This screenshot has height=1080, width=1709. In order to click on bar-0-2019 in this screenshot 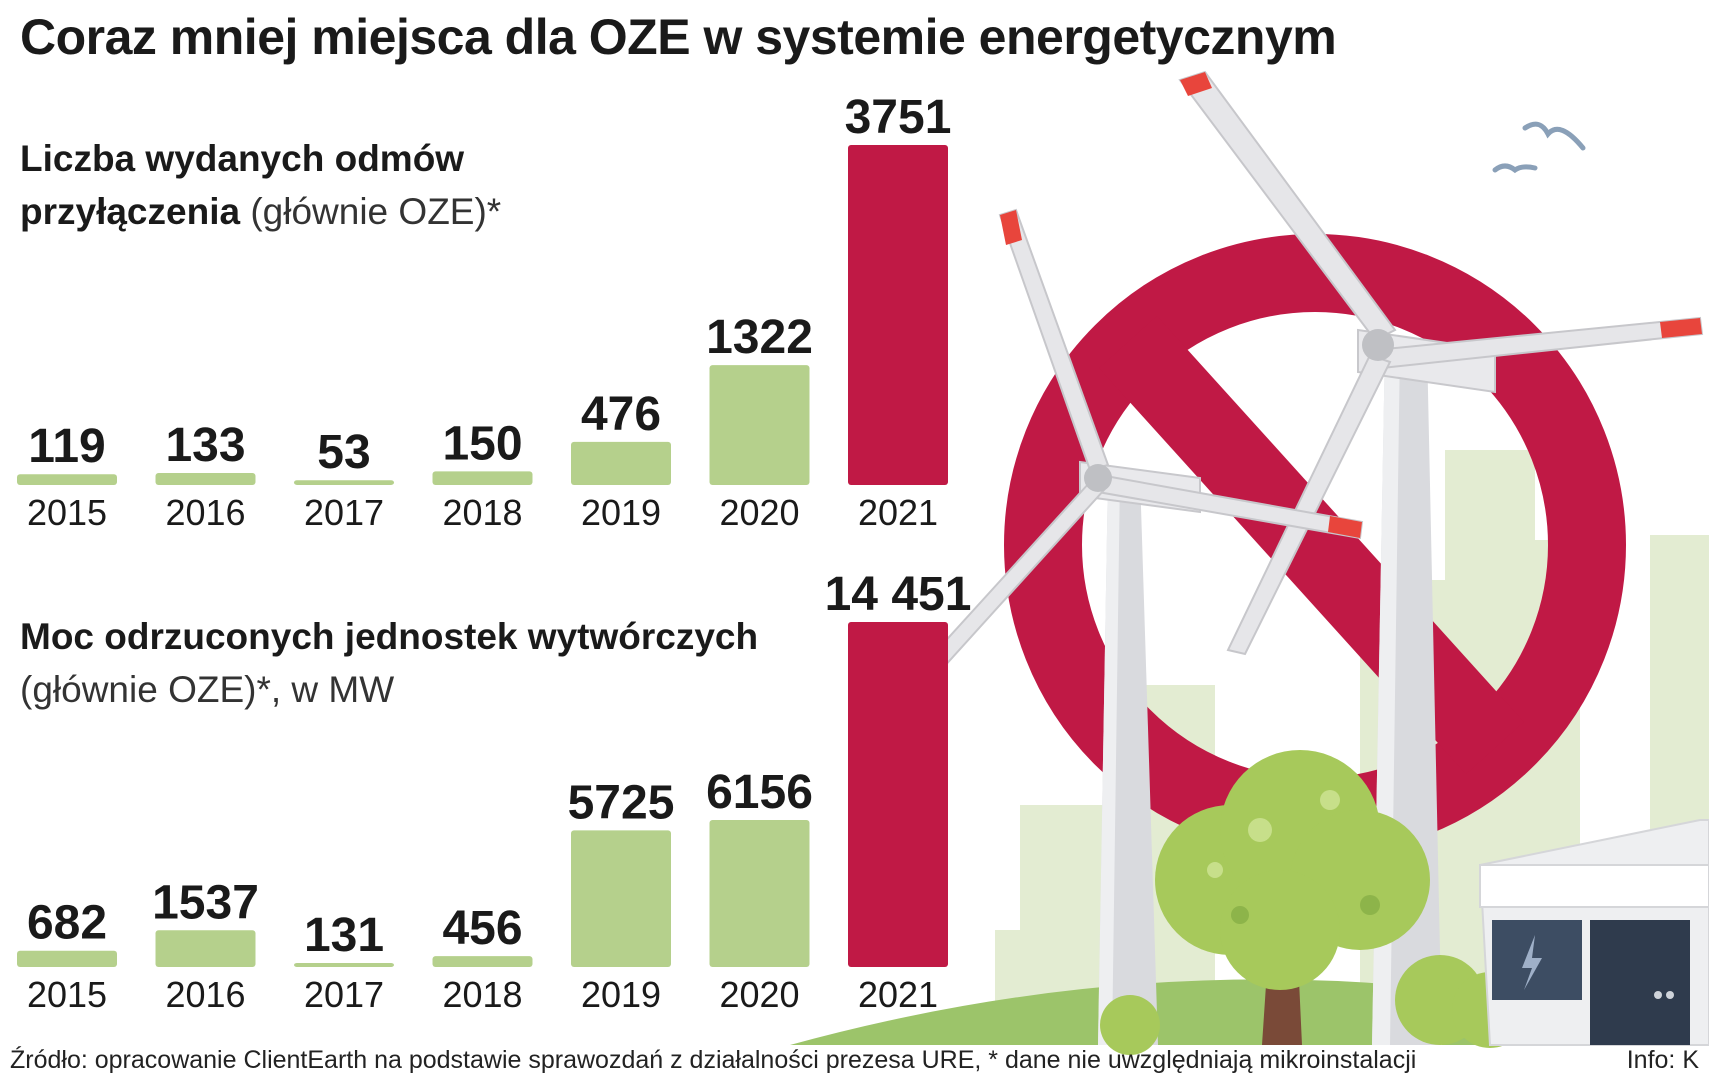, I will do `click(621, 463)`.